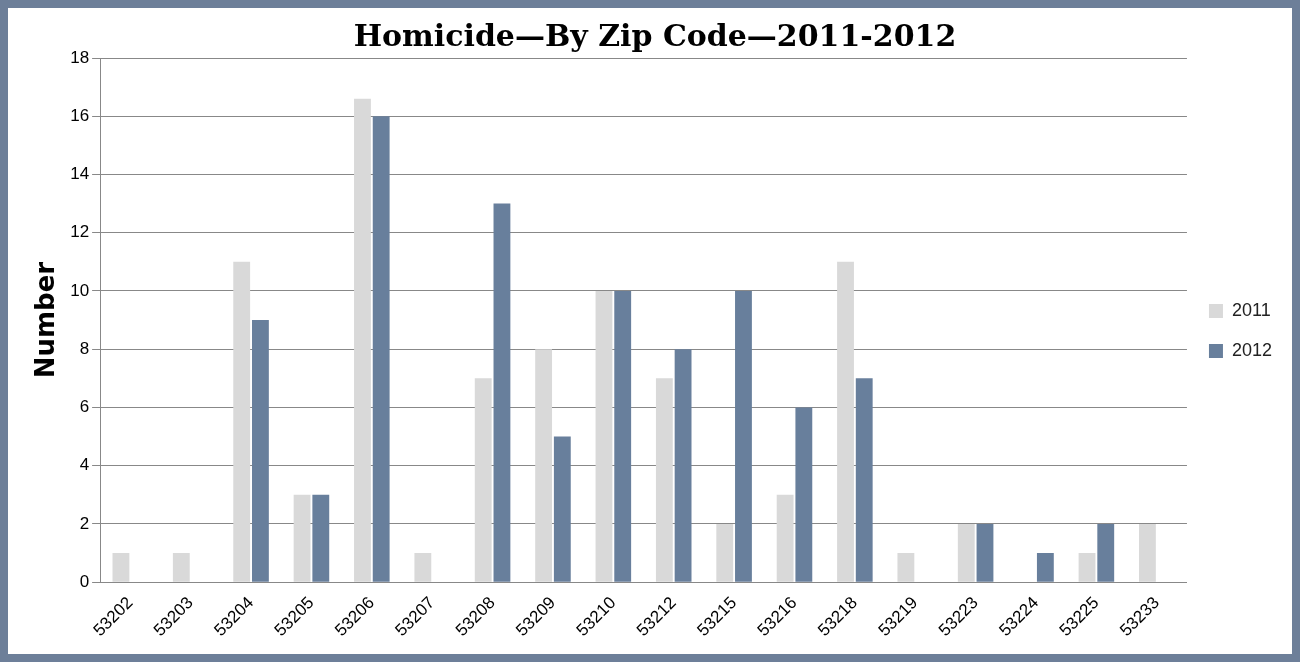 The height and width of the screenshot is (662, 1300). Describe the element at coordinates (84, 348) in the screenshot. I see `y-tick-label: 8` at that location.